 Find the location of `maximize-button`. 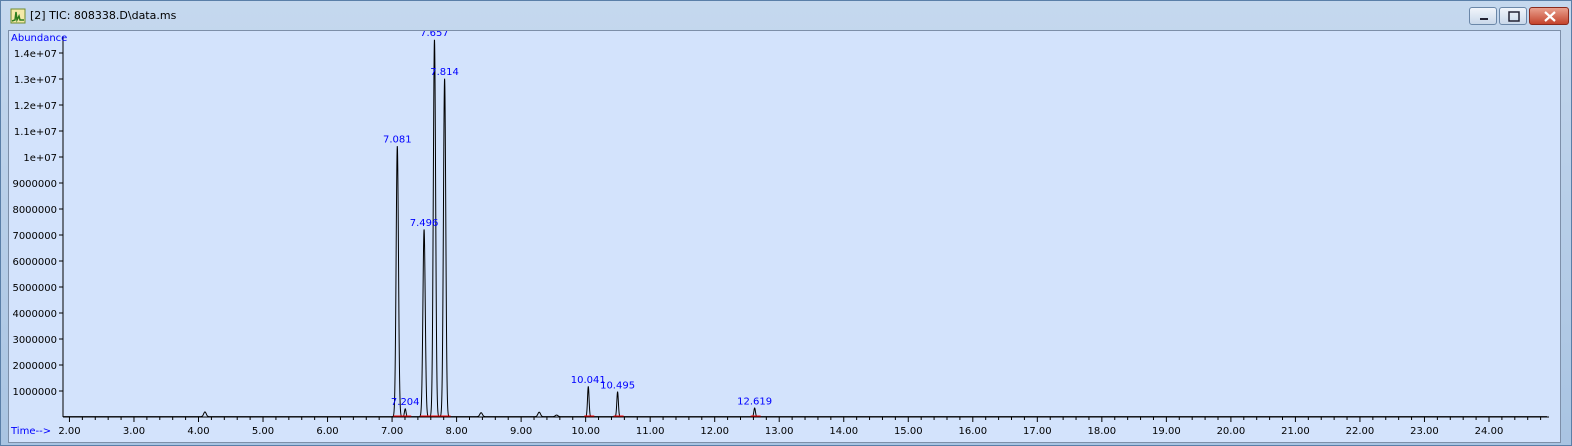

maximize-button is located at coordinates (1513, 16).